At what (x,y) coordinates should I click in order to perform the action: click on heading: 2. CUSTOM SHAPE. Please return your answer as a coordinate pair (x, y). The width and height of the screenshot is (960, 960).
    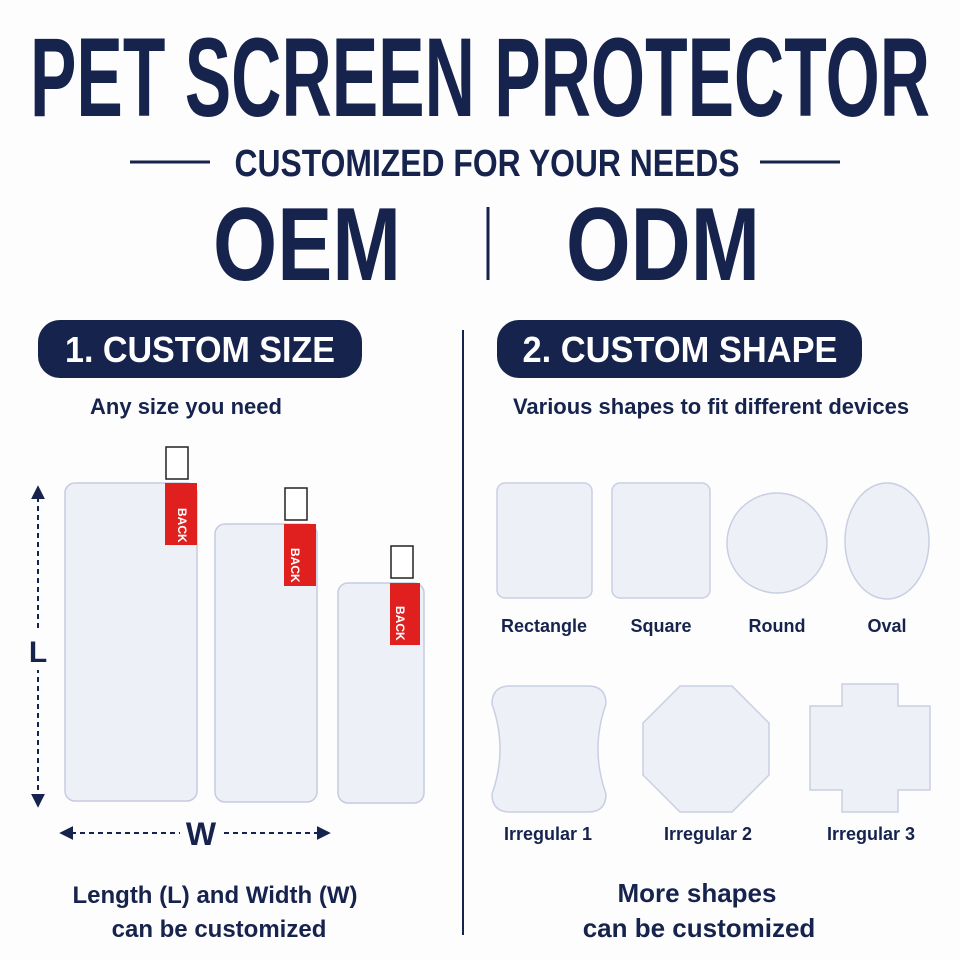
    Looking at the image, I should click on (680, 349).